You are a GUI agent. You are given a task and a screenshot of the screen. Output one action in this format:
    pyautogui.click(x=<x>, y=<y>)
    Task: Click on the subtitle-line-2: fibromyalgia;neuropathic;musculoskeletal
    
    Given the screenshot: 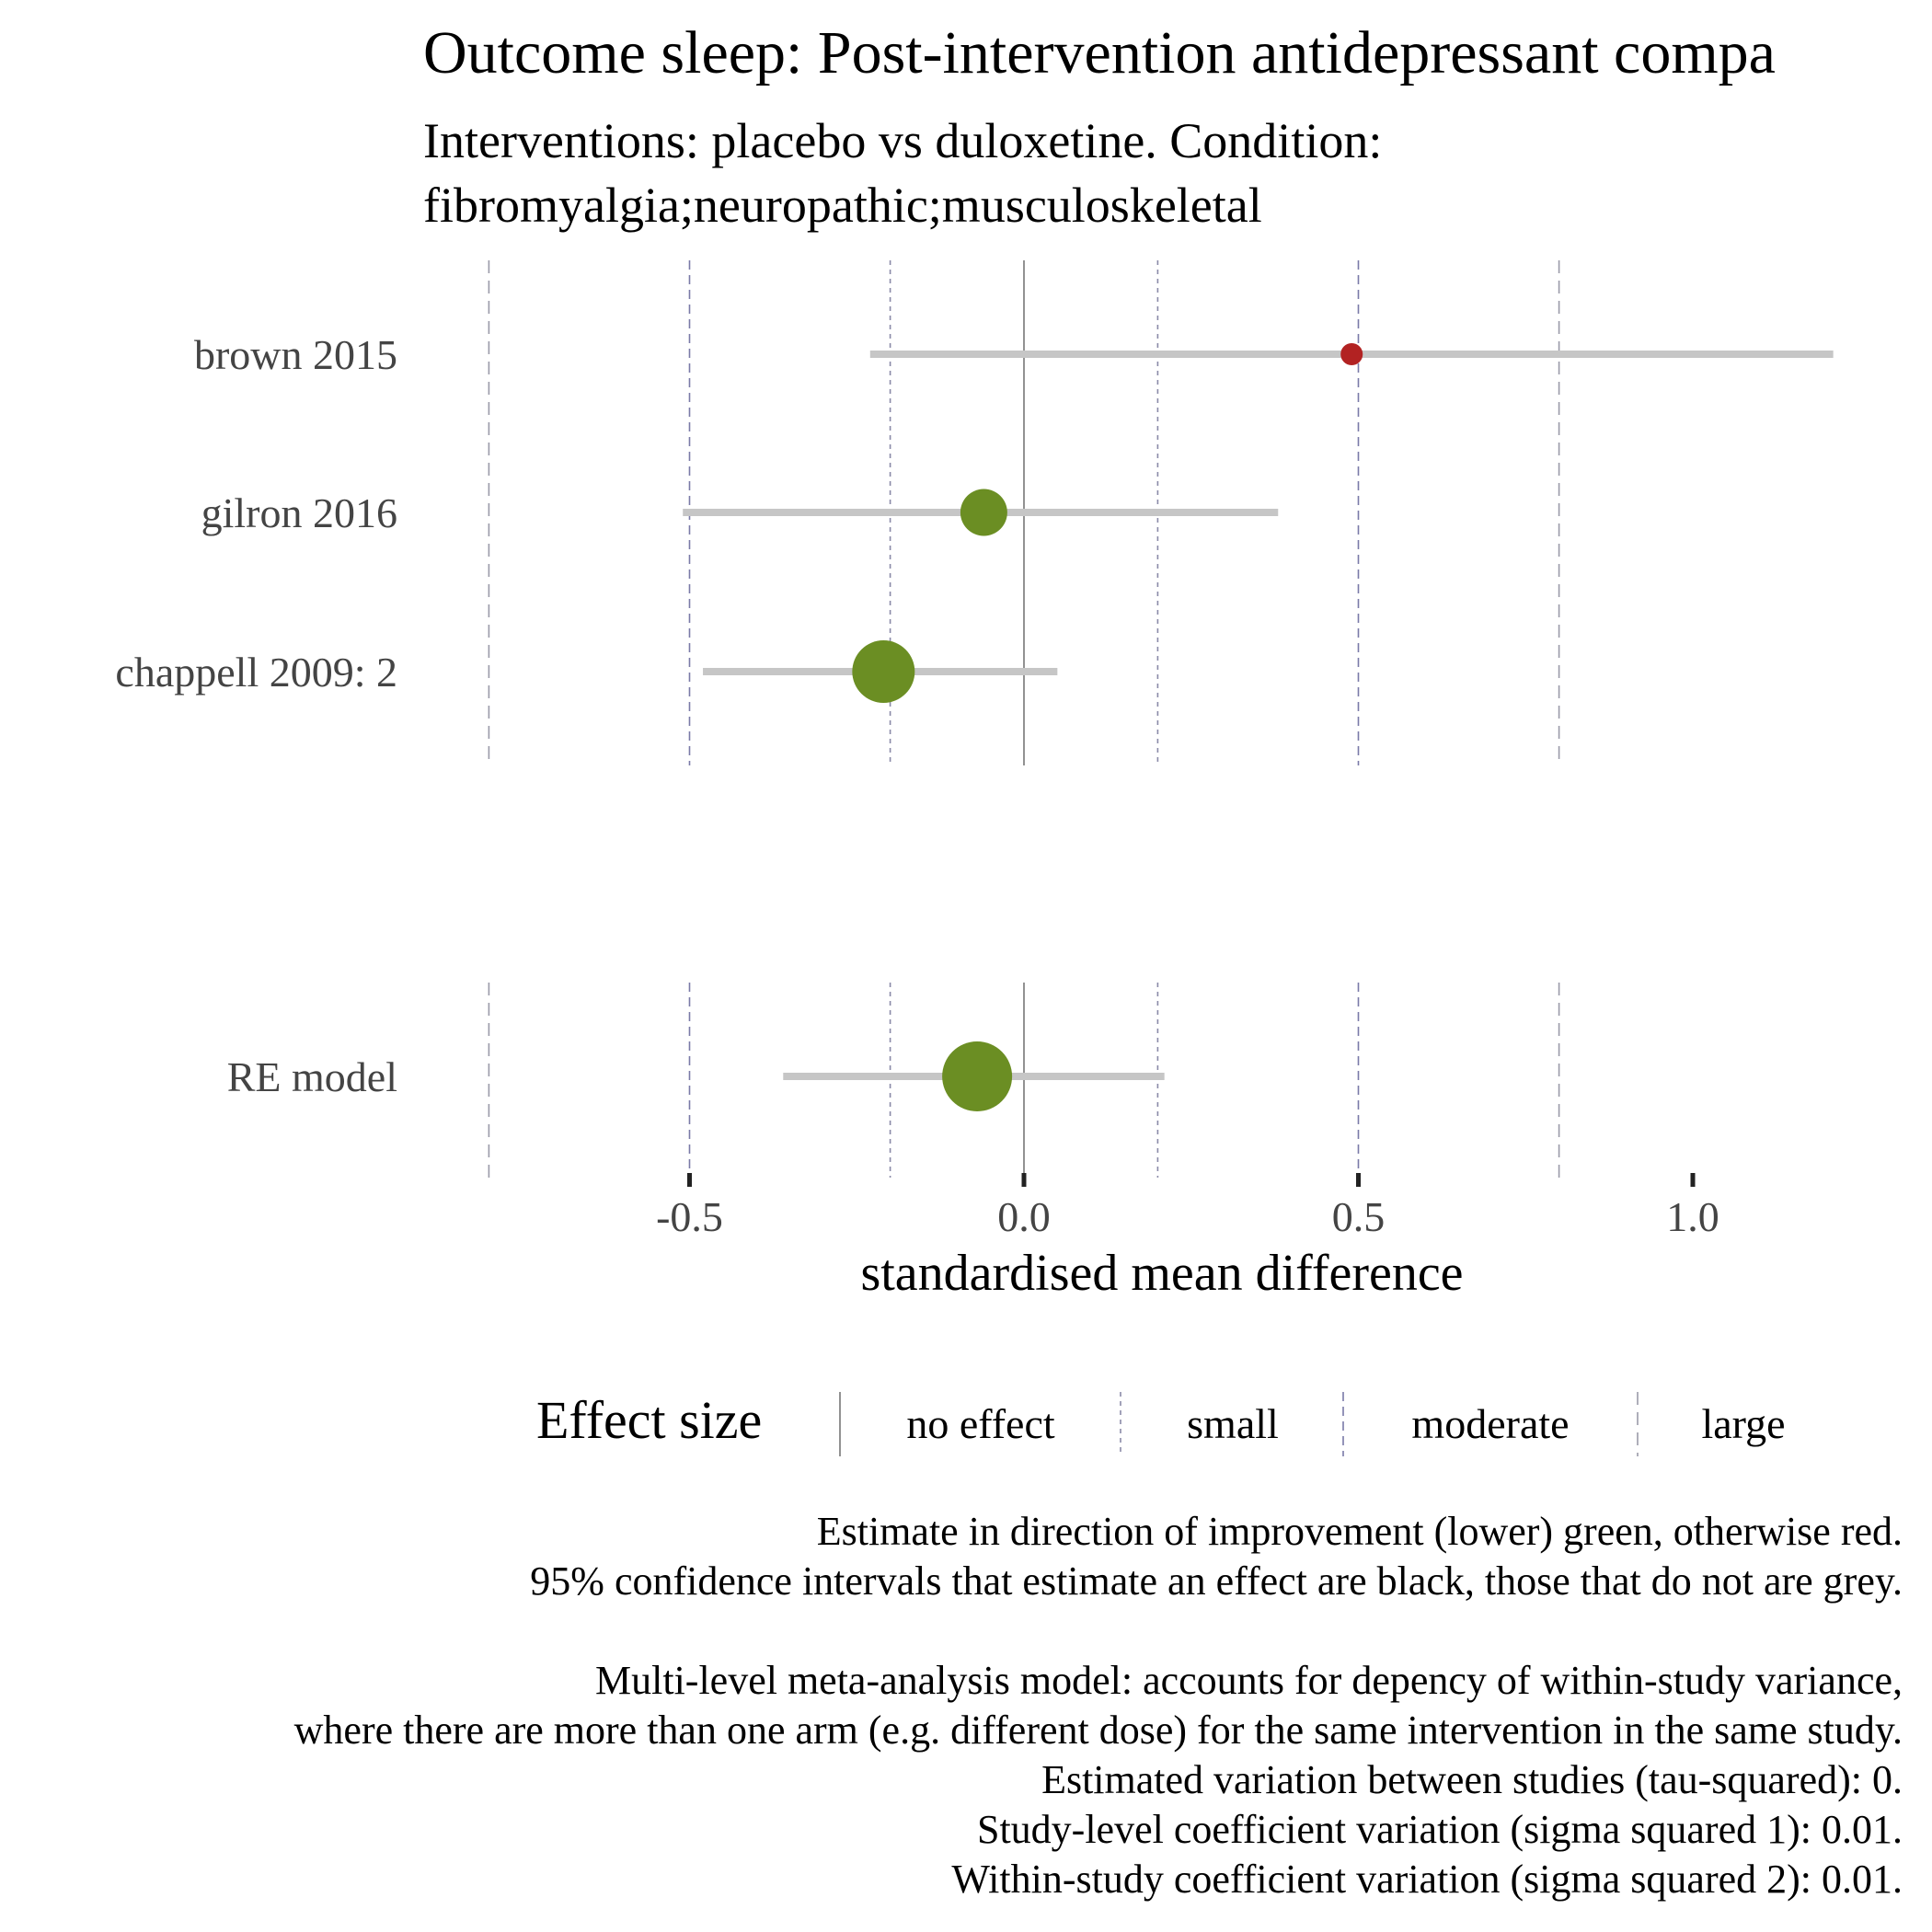 What is the action you would take?
    pyautogui.click(x=842, y=205)
    